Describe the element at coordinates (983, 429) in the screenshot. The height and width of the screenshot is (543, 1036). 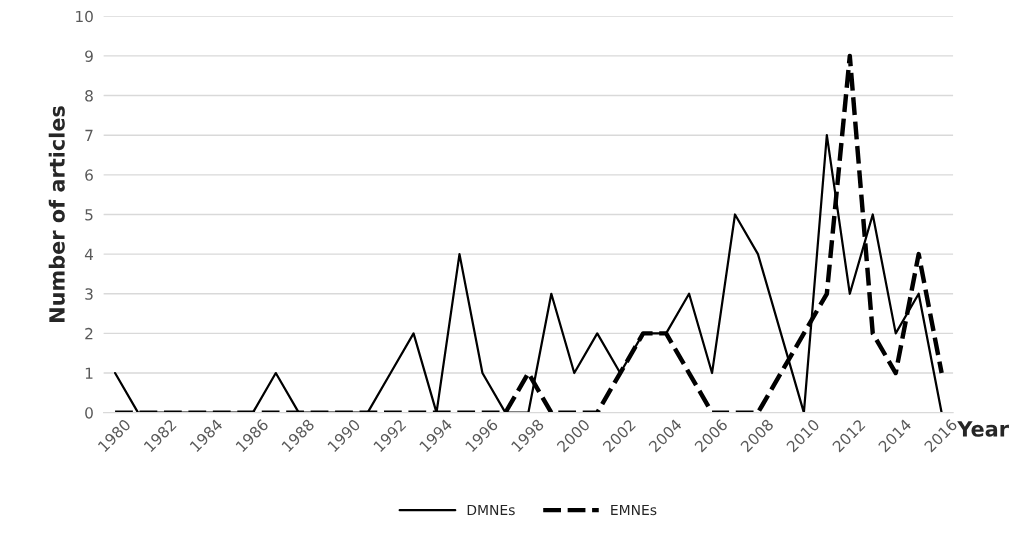
I see `x-axis-title: Year` at that location.